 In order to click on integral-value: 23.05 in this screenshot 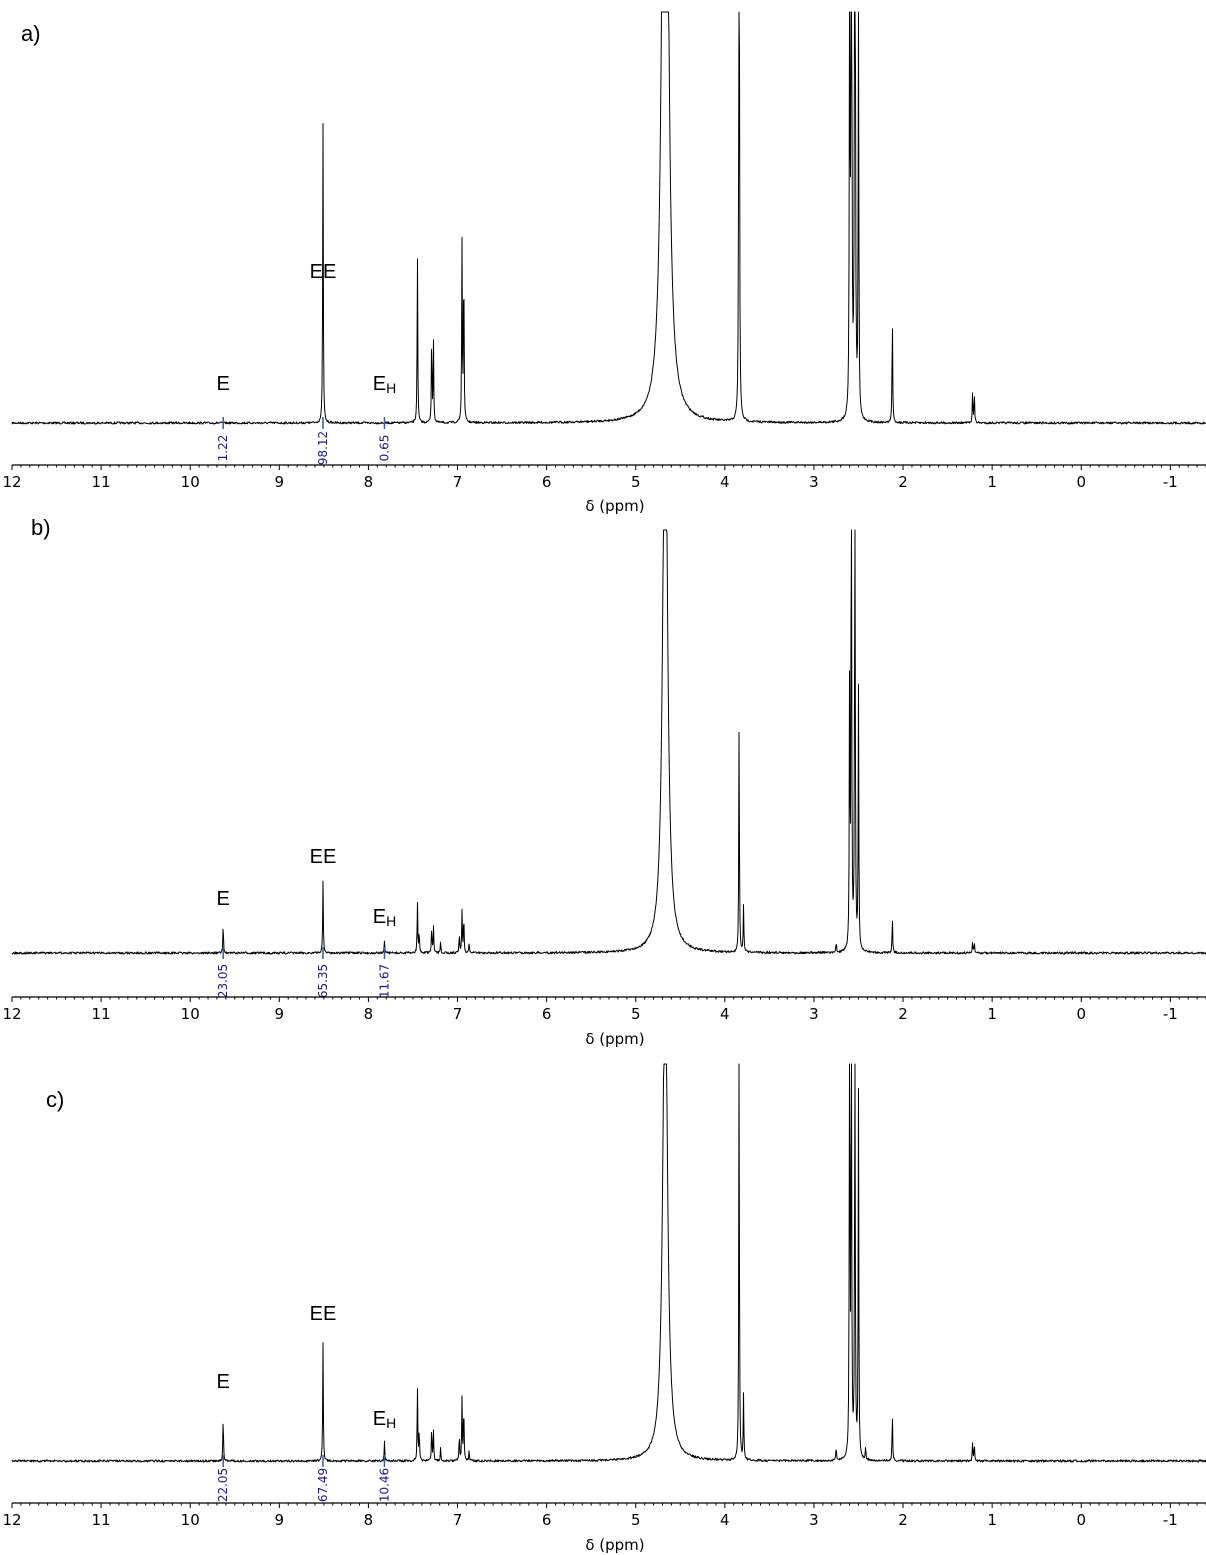, I will do `click(223, 981)`.